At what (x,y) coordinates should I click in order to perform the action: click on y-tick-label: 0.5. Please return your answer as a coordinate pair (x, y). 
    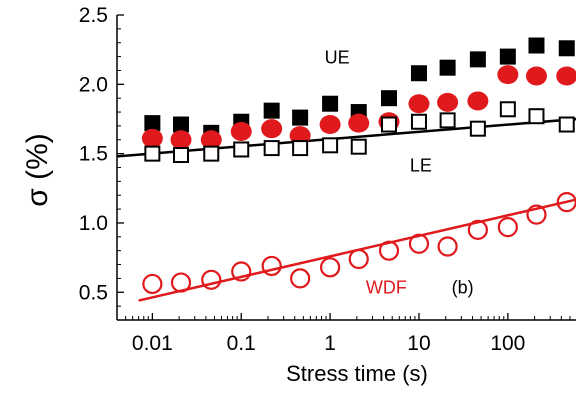
    Looking at the image, I should click on (93, 292).